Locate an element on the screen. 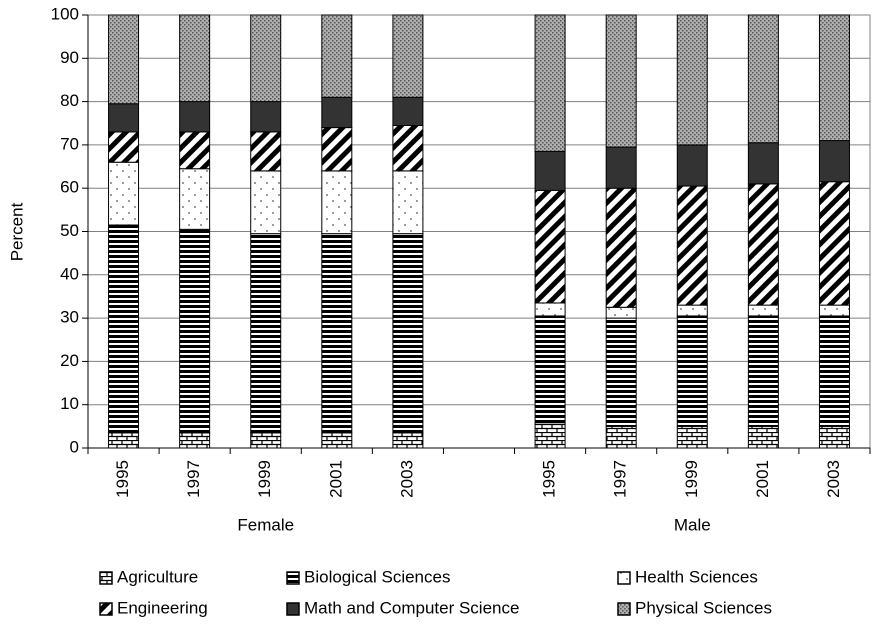 This screenshot has width=874, height=628. legend-label: Health Sciences is located at coordinates (696, 576).